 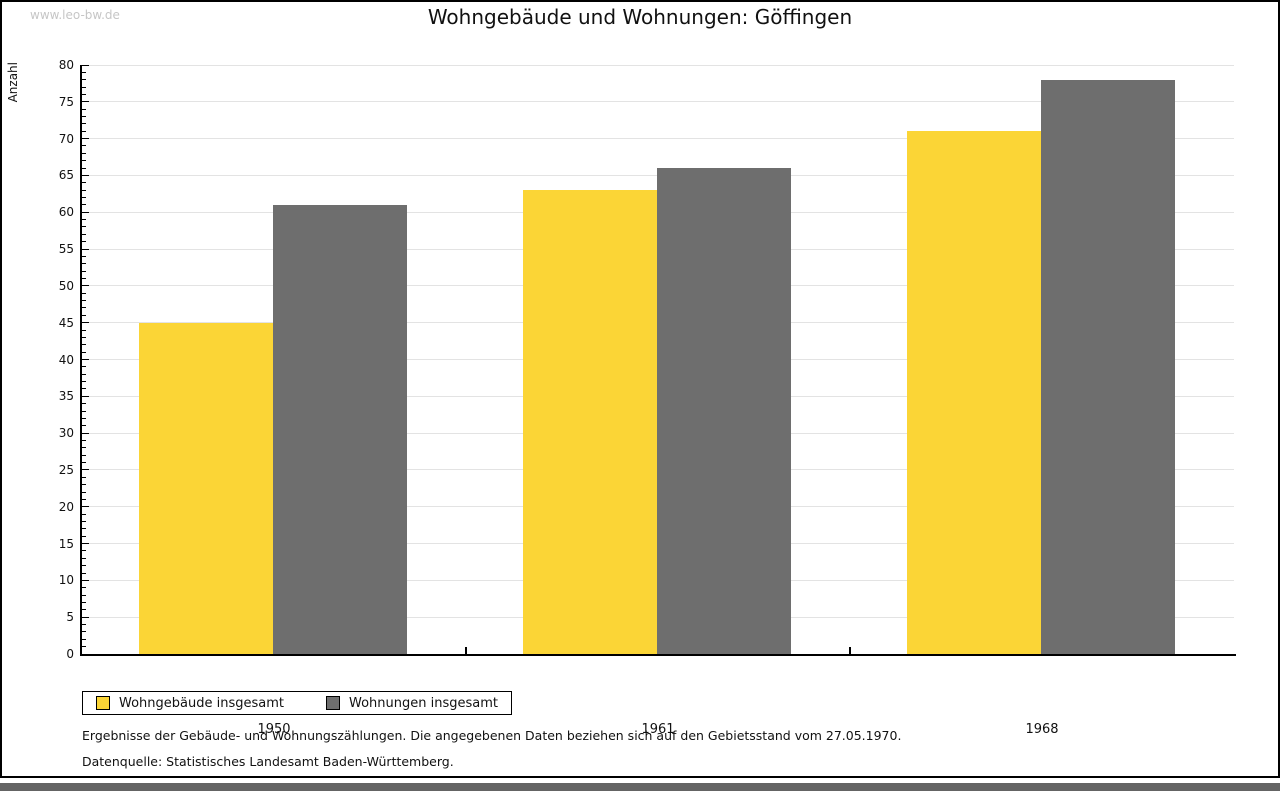 I want to click on legend-item: Wohngebäude insgesamt, so click(x=190, y=703).